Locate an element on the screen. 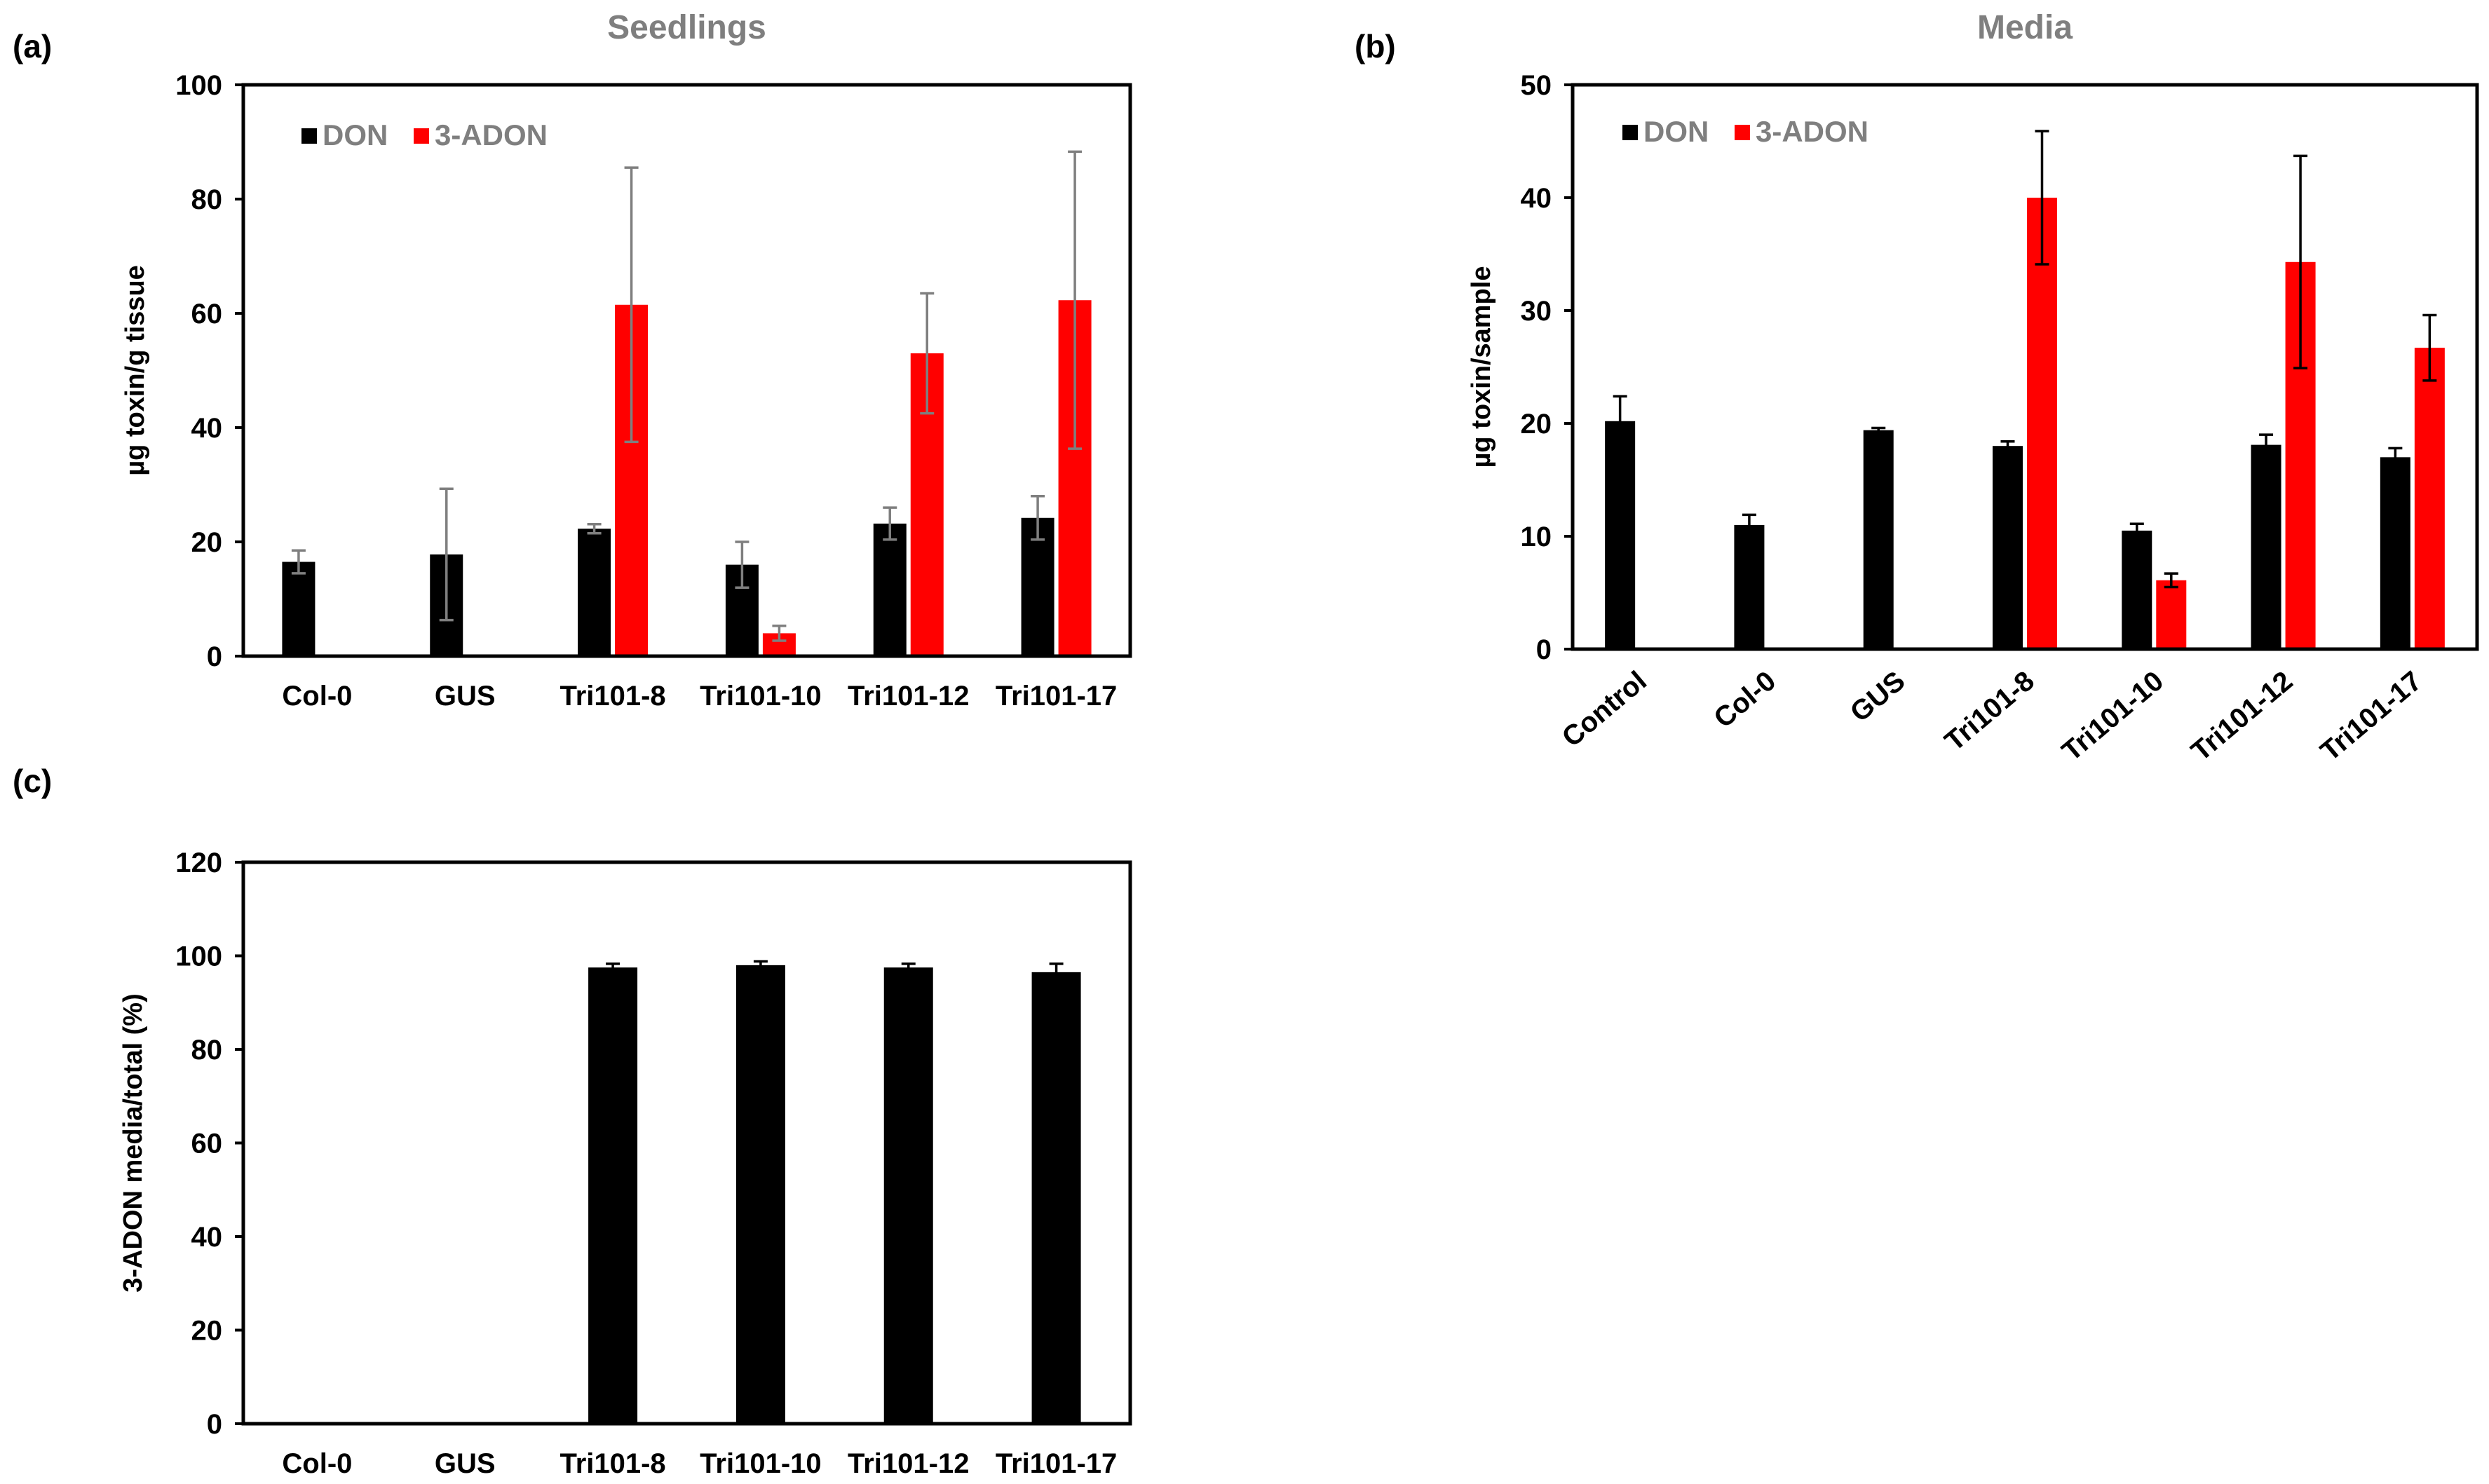  y-tick-label: 30 is located at coordinates (1536, 311).